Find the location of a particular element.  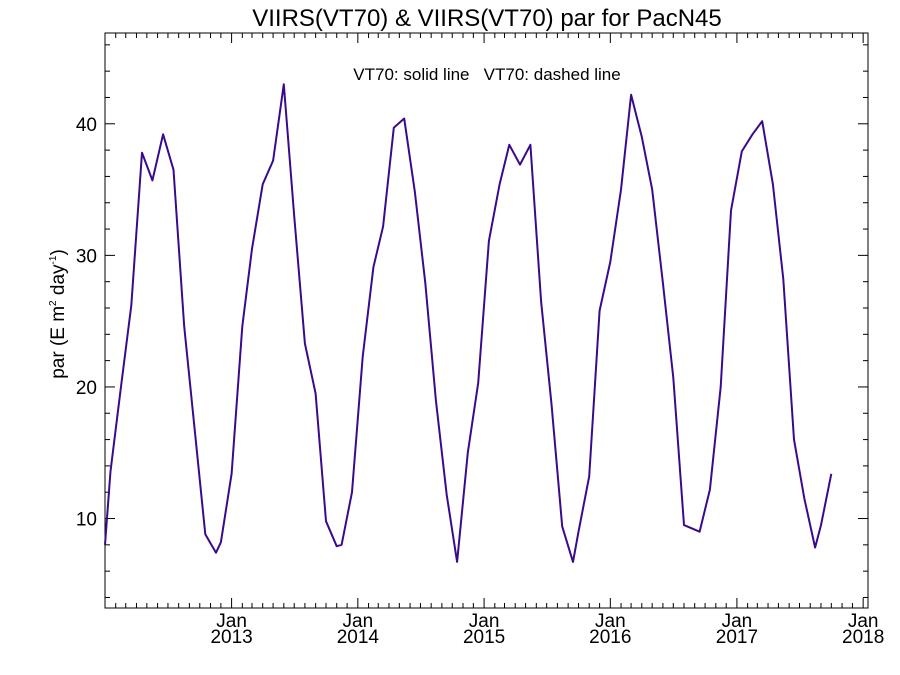

y-axis-label: par (E m2 day-1) is located at coordinates (58, 314).